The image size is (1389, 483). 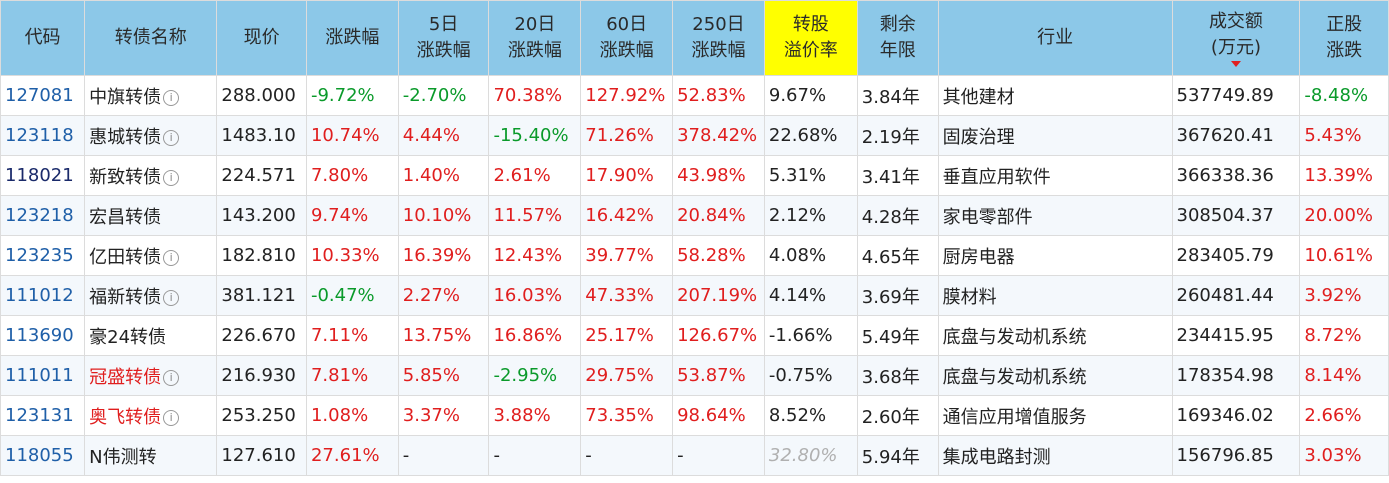 I want to click on col-header-volume: 成交额 (万元), so click(x=1236, y=38).